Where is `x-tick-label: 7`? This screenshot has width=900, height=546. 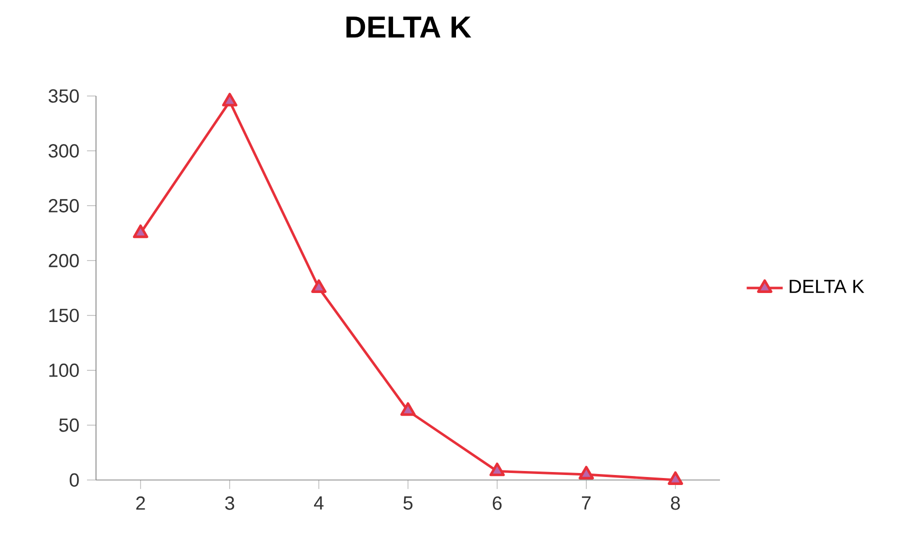
x-tick-label: 7 is located at coordinates (586, 503).